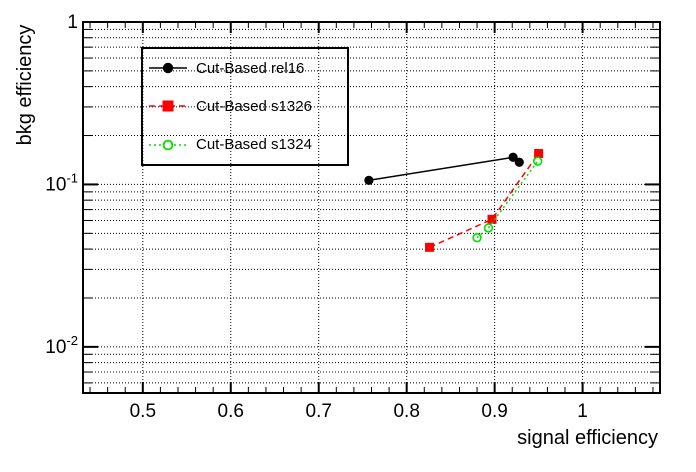 The height and width of the screenshot is (472, 696). I want to click on series-line-cut-based-s1324, so click(507, 199).